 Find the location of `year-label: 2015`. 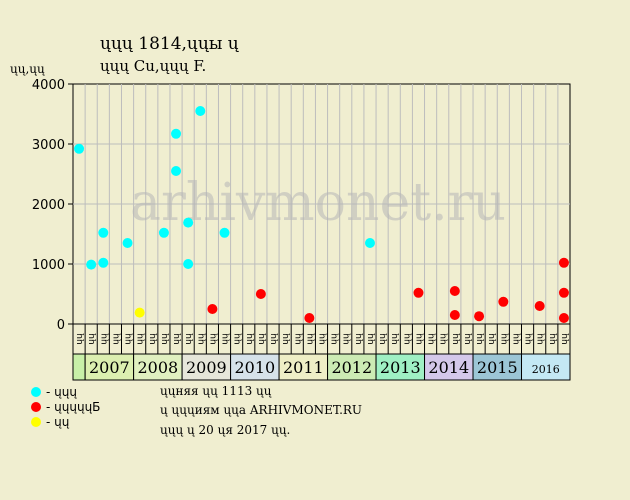

year-label: 2015 is located at coordinates (497, 367).